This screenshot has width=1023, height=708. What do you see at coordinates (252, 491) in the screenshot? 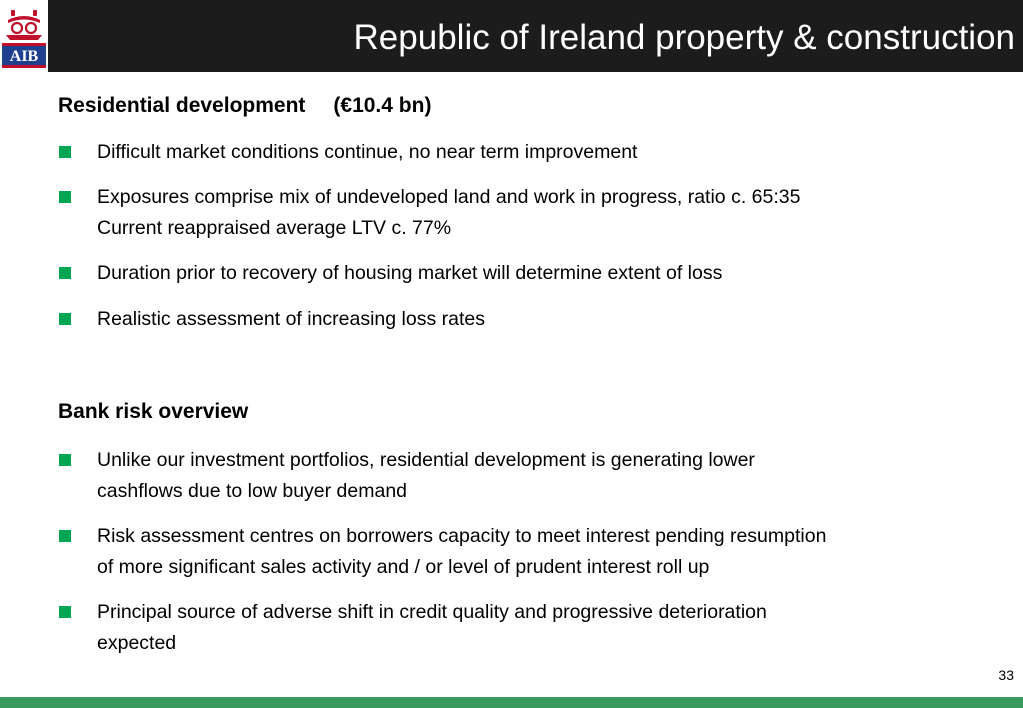
I see `list-item-line: cashflows due to low buyer demand` at bounding box center [252, 491].